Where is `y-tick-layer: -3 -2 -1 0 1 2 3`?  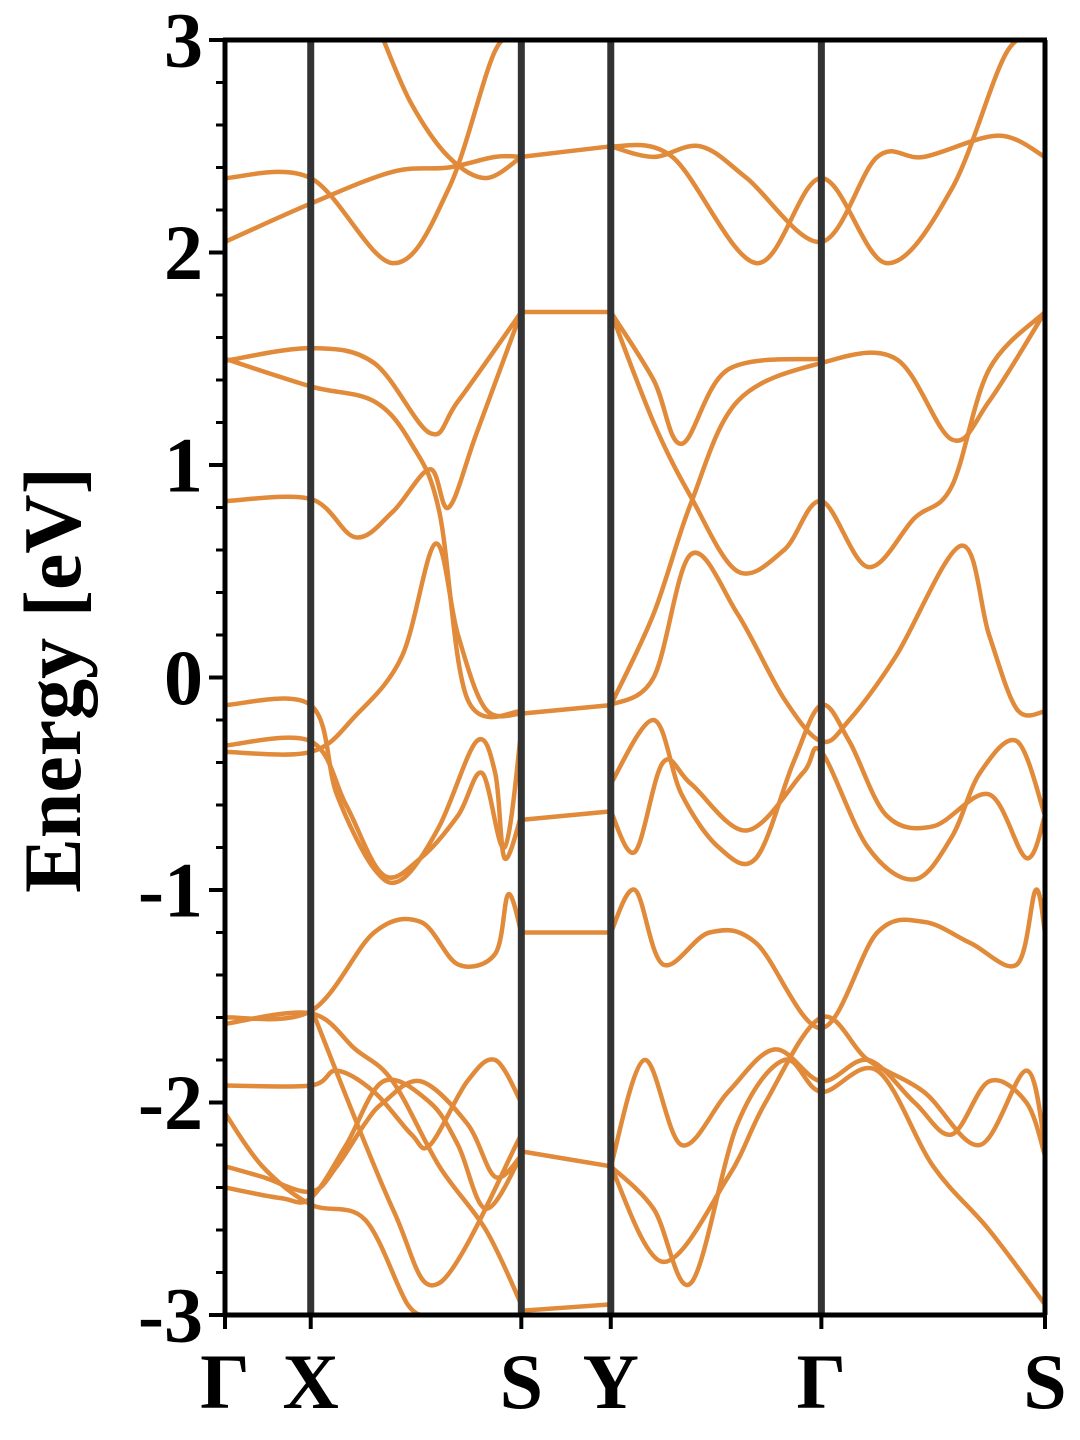
y-tick-layer: -3 -2 -1 0 1 2 3 is located at coordinates (181, 679).